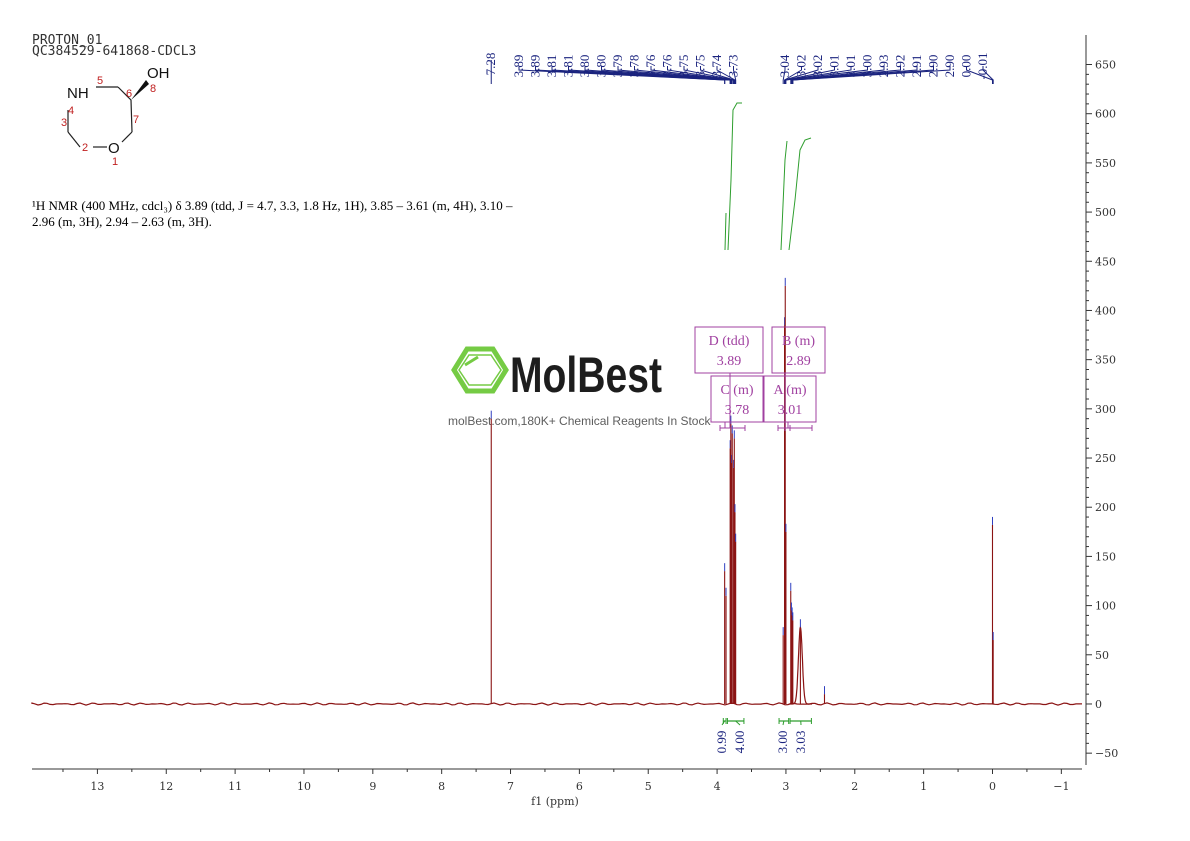 This screenshot has width=1190, height=841. I want to click on x-axis-label: f1 (ppm), so click(555, 801).